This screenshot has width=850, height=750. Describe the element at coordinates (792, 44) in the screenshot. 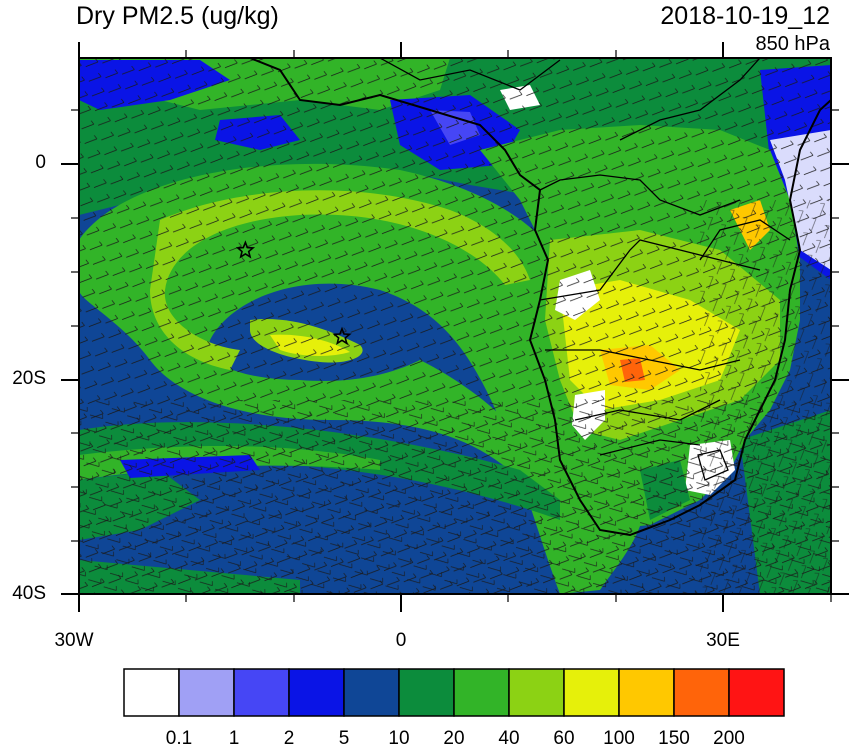

I see `pressure-level: 850 hPa` at that location.